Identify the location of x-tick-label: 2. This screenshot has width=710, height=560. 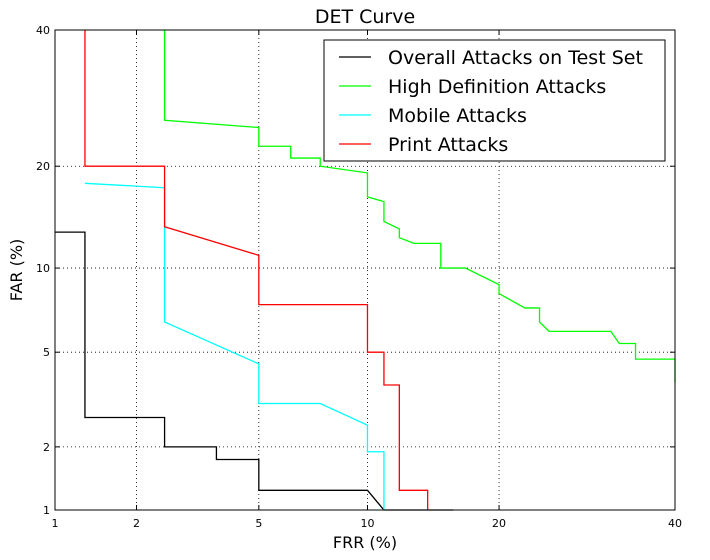
(136, 523).